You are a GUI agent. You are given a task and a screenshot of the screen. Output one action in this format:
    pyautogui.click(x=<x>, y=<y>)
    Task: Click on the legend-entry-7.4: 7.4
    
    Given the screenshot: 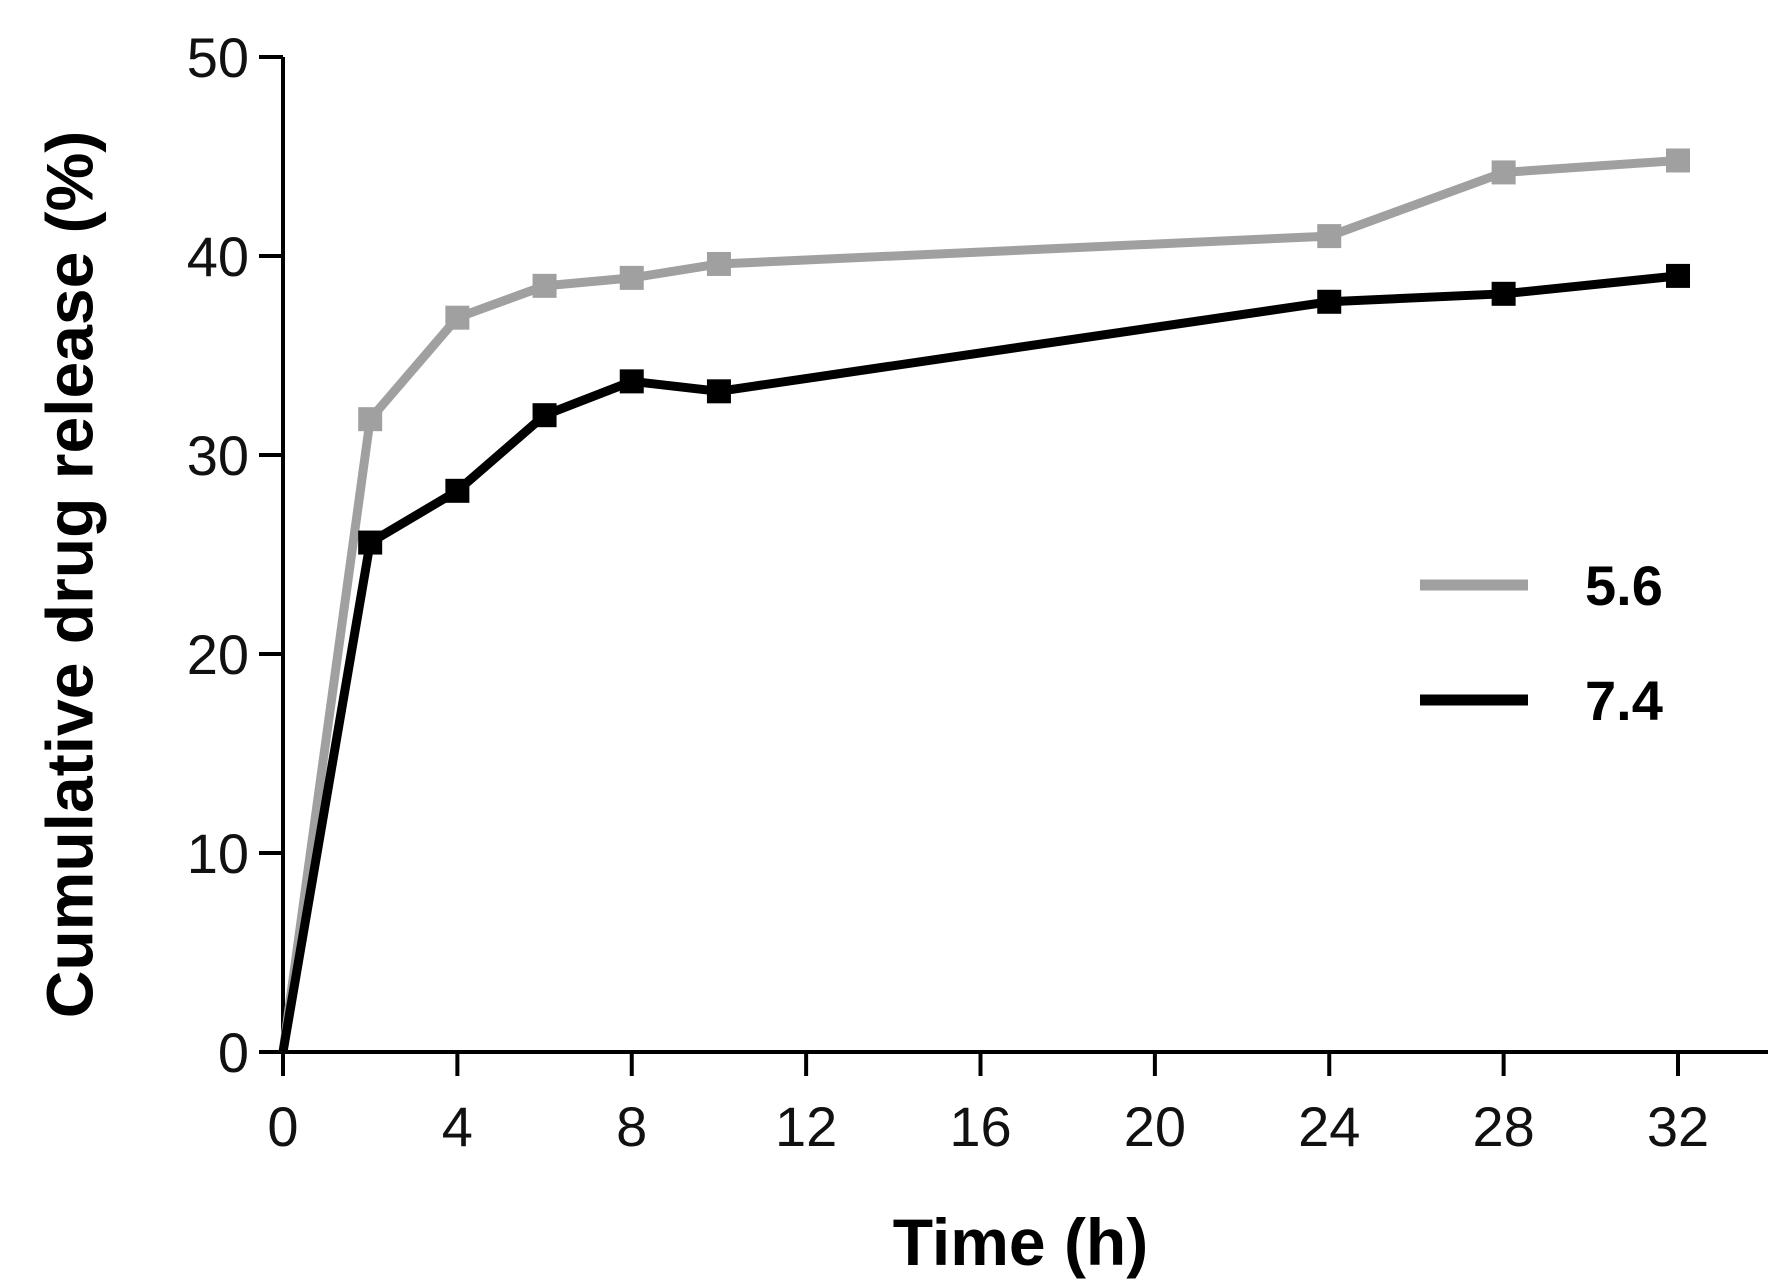 What is the action you would take?
    pyautogui.click(x=1541, y=700)
    